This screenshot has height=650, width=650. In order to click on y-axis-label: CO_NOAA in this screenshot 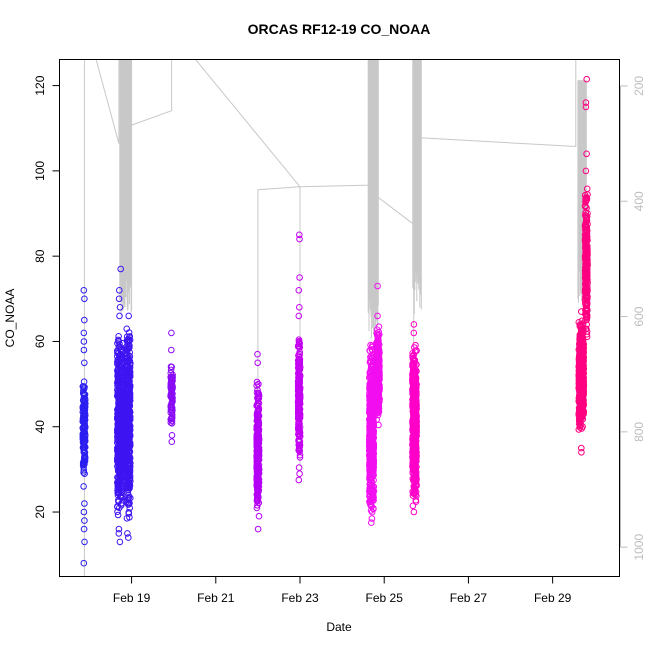, I will do `click(10, 318)`.